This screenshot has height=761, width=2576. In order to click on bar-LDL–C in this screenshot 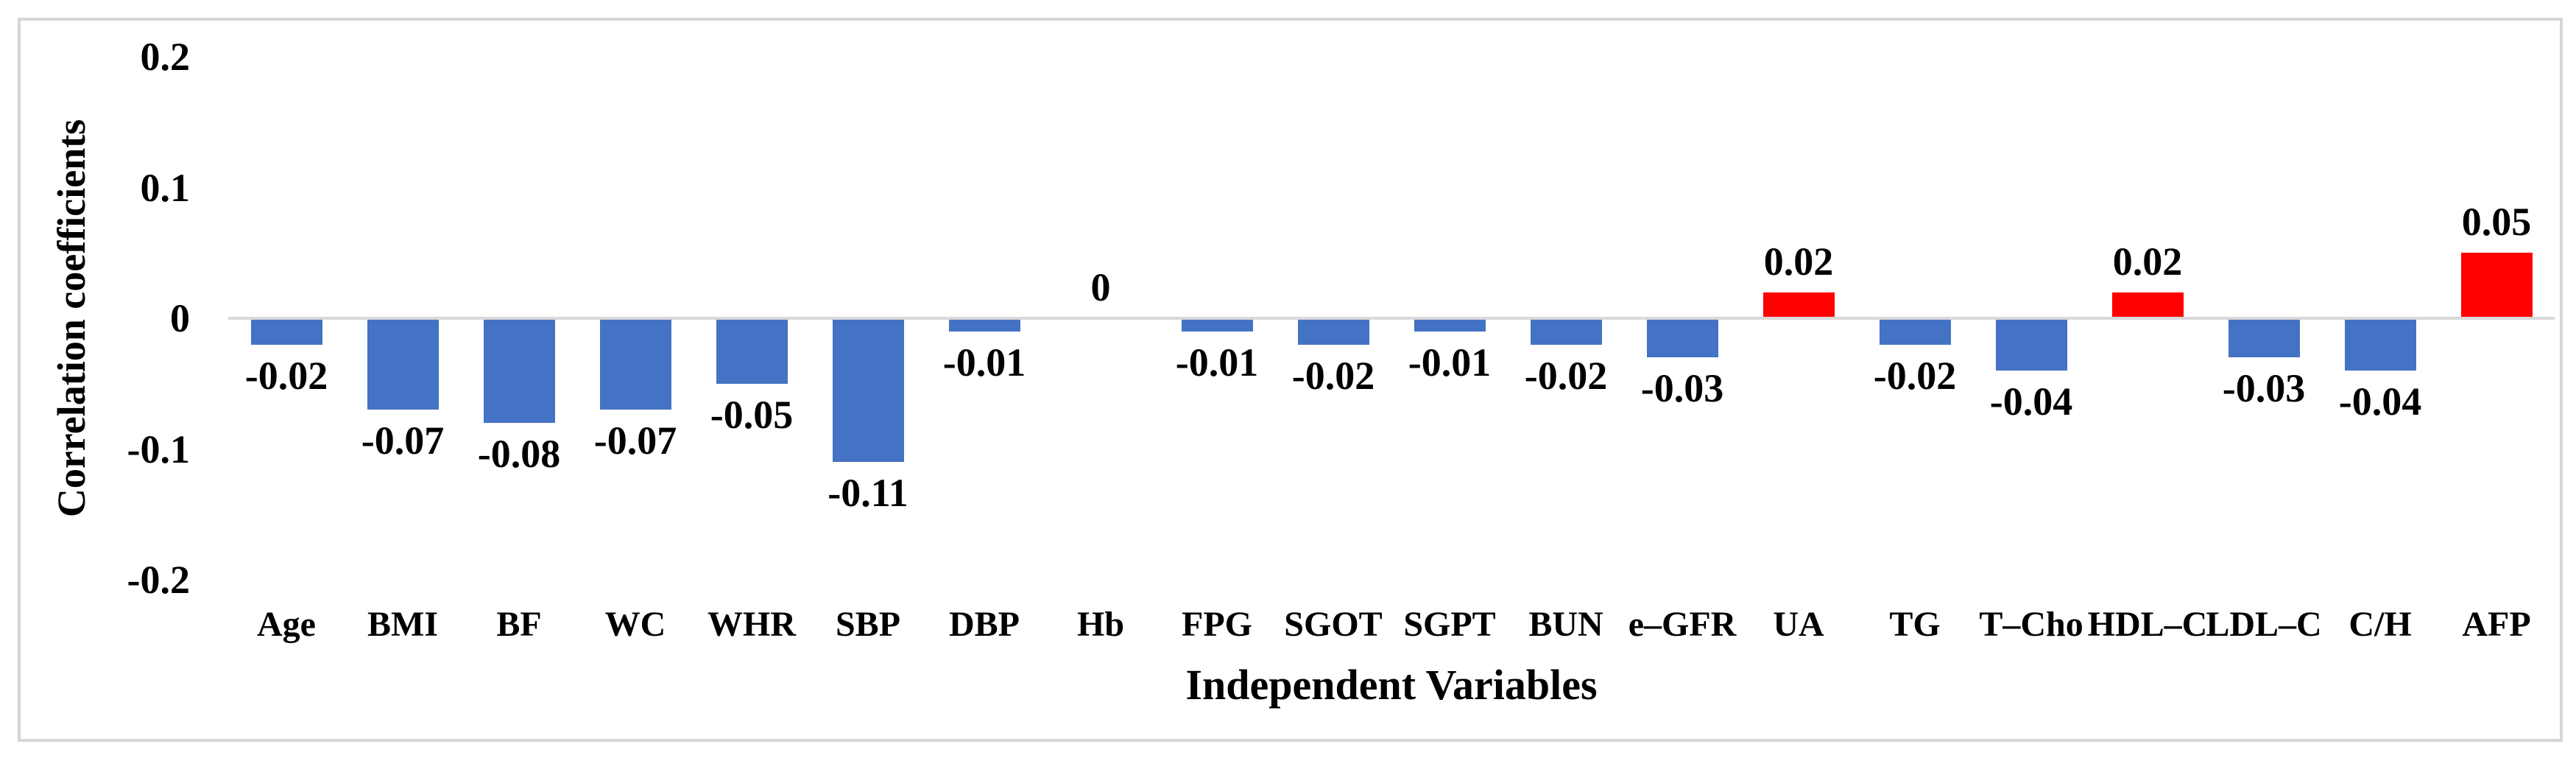, I will do `click(2264, 338)`.